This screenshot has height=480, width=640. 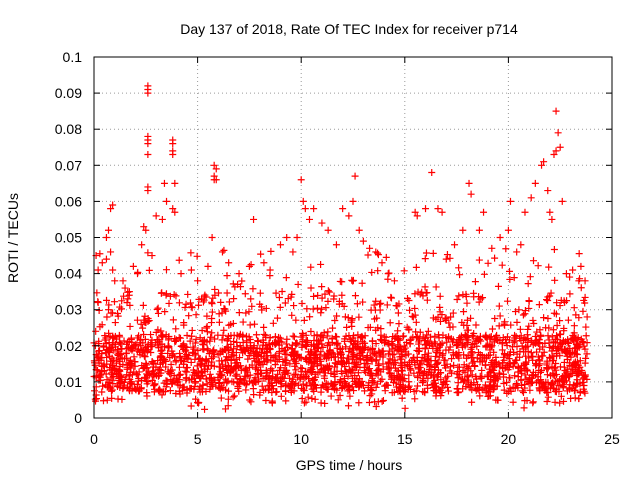 I want to click on y-tick-label: 0.09, so click(x=68, y=93).